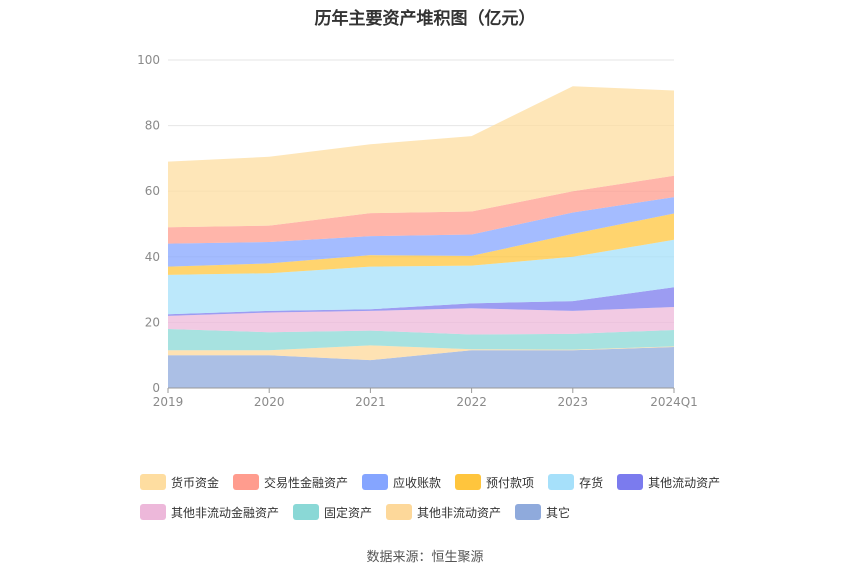  I want to click on legend-item: 其它, so click(542, 512).